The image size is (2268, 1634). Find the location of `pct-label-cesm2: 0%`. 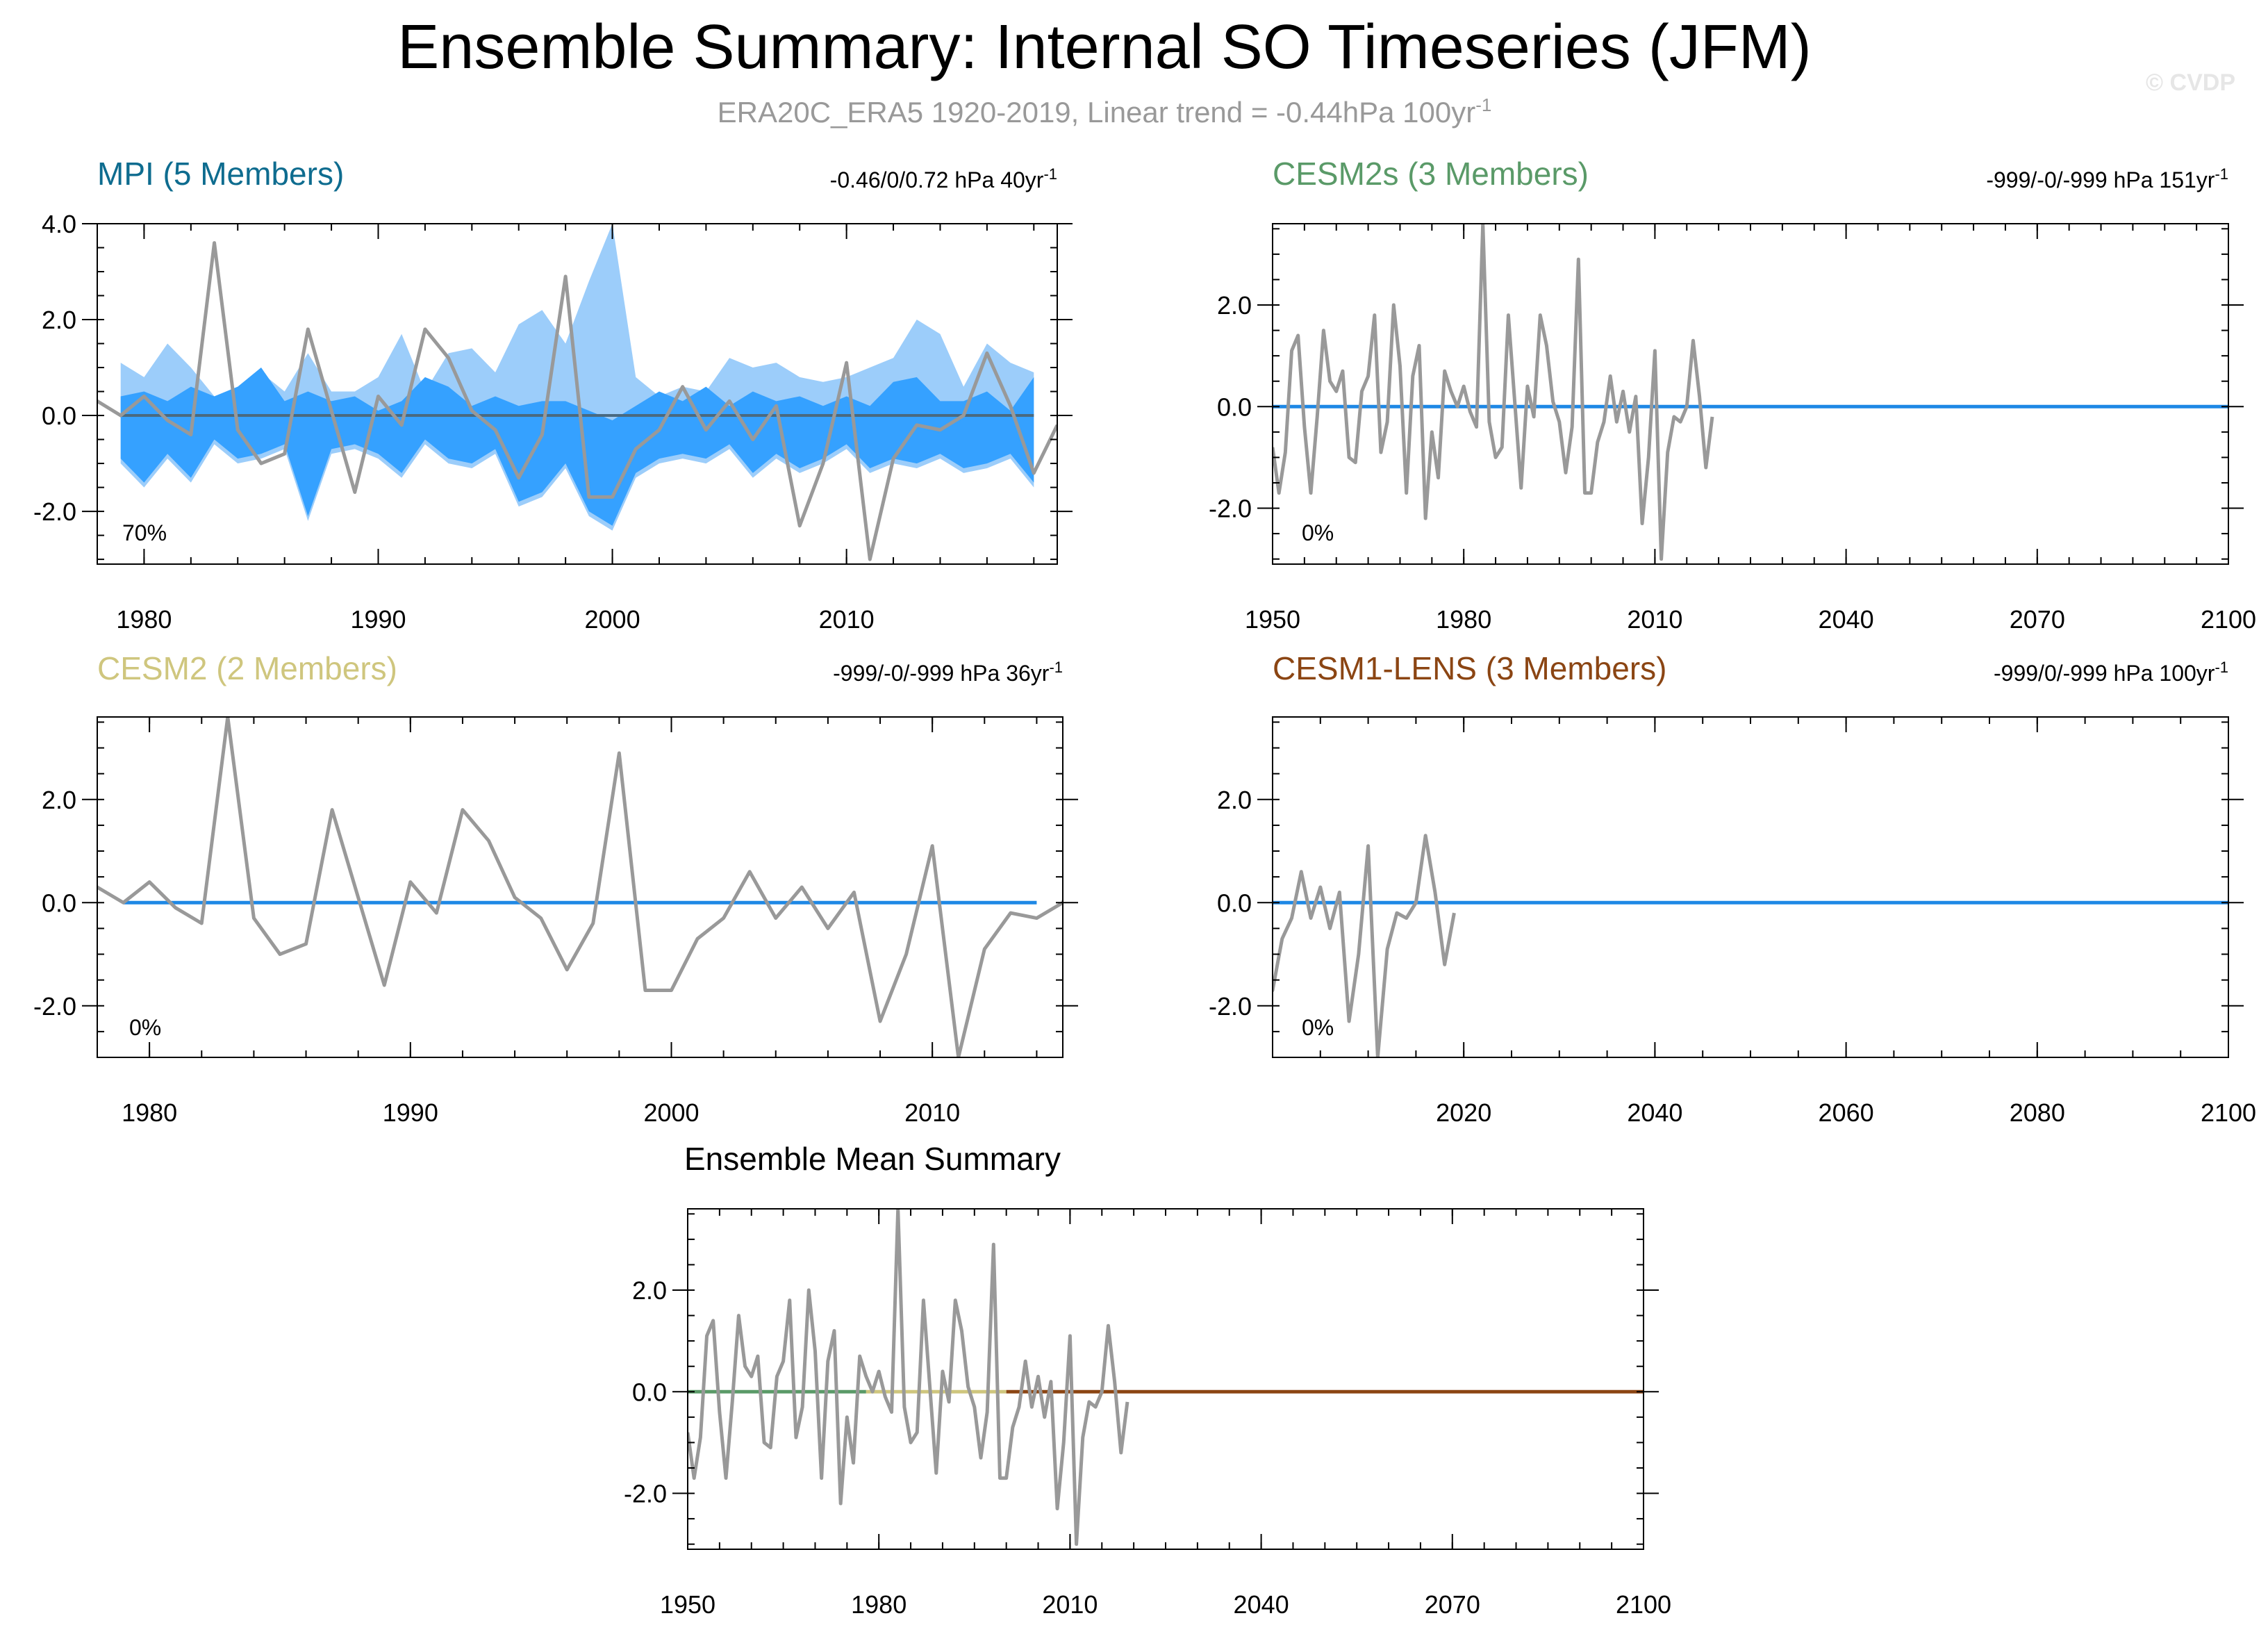

pct-label-cesm2: 0% is located at coordinates (145, 1027).